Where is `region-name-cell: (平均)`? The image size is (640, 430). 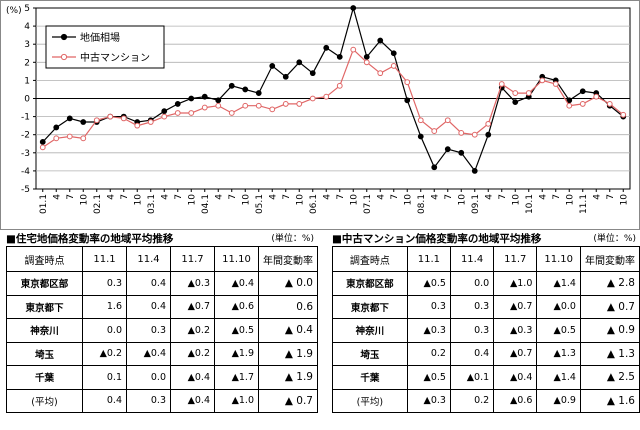
region-name-cell: (平均) is located at coordinates (44, 400).